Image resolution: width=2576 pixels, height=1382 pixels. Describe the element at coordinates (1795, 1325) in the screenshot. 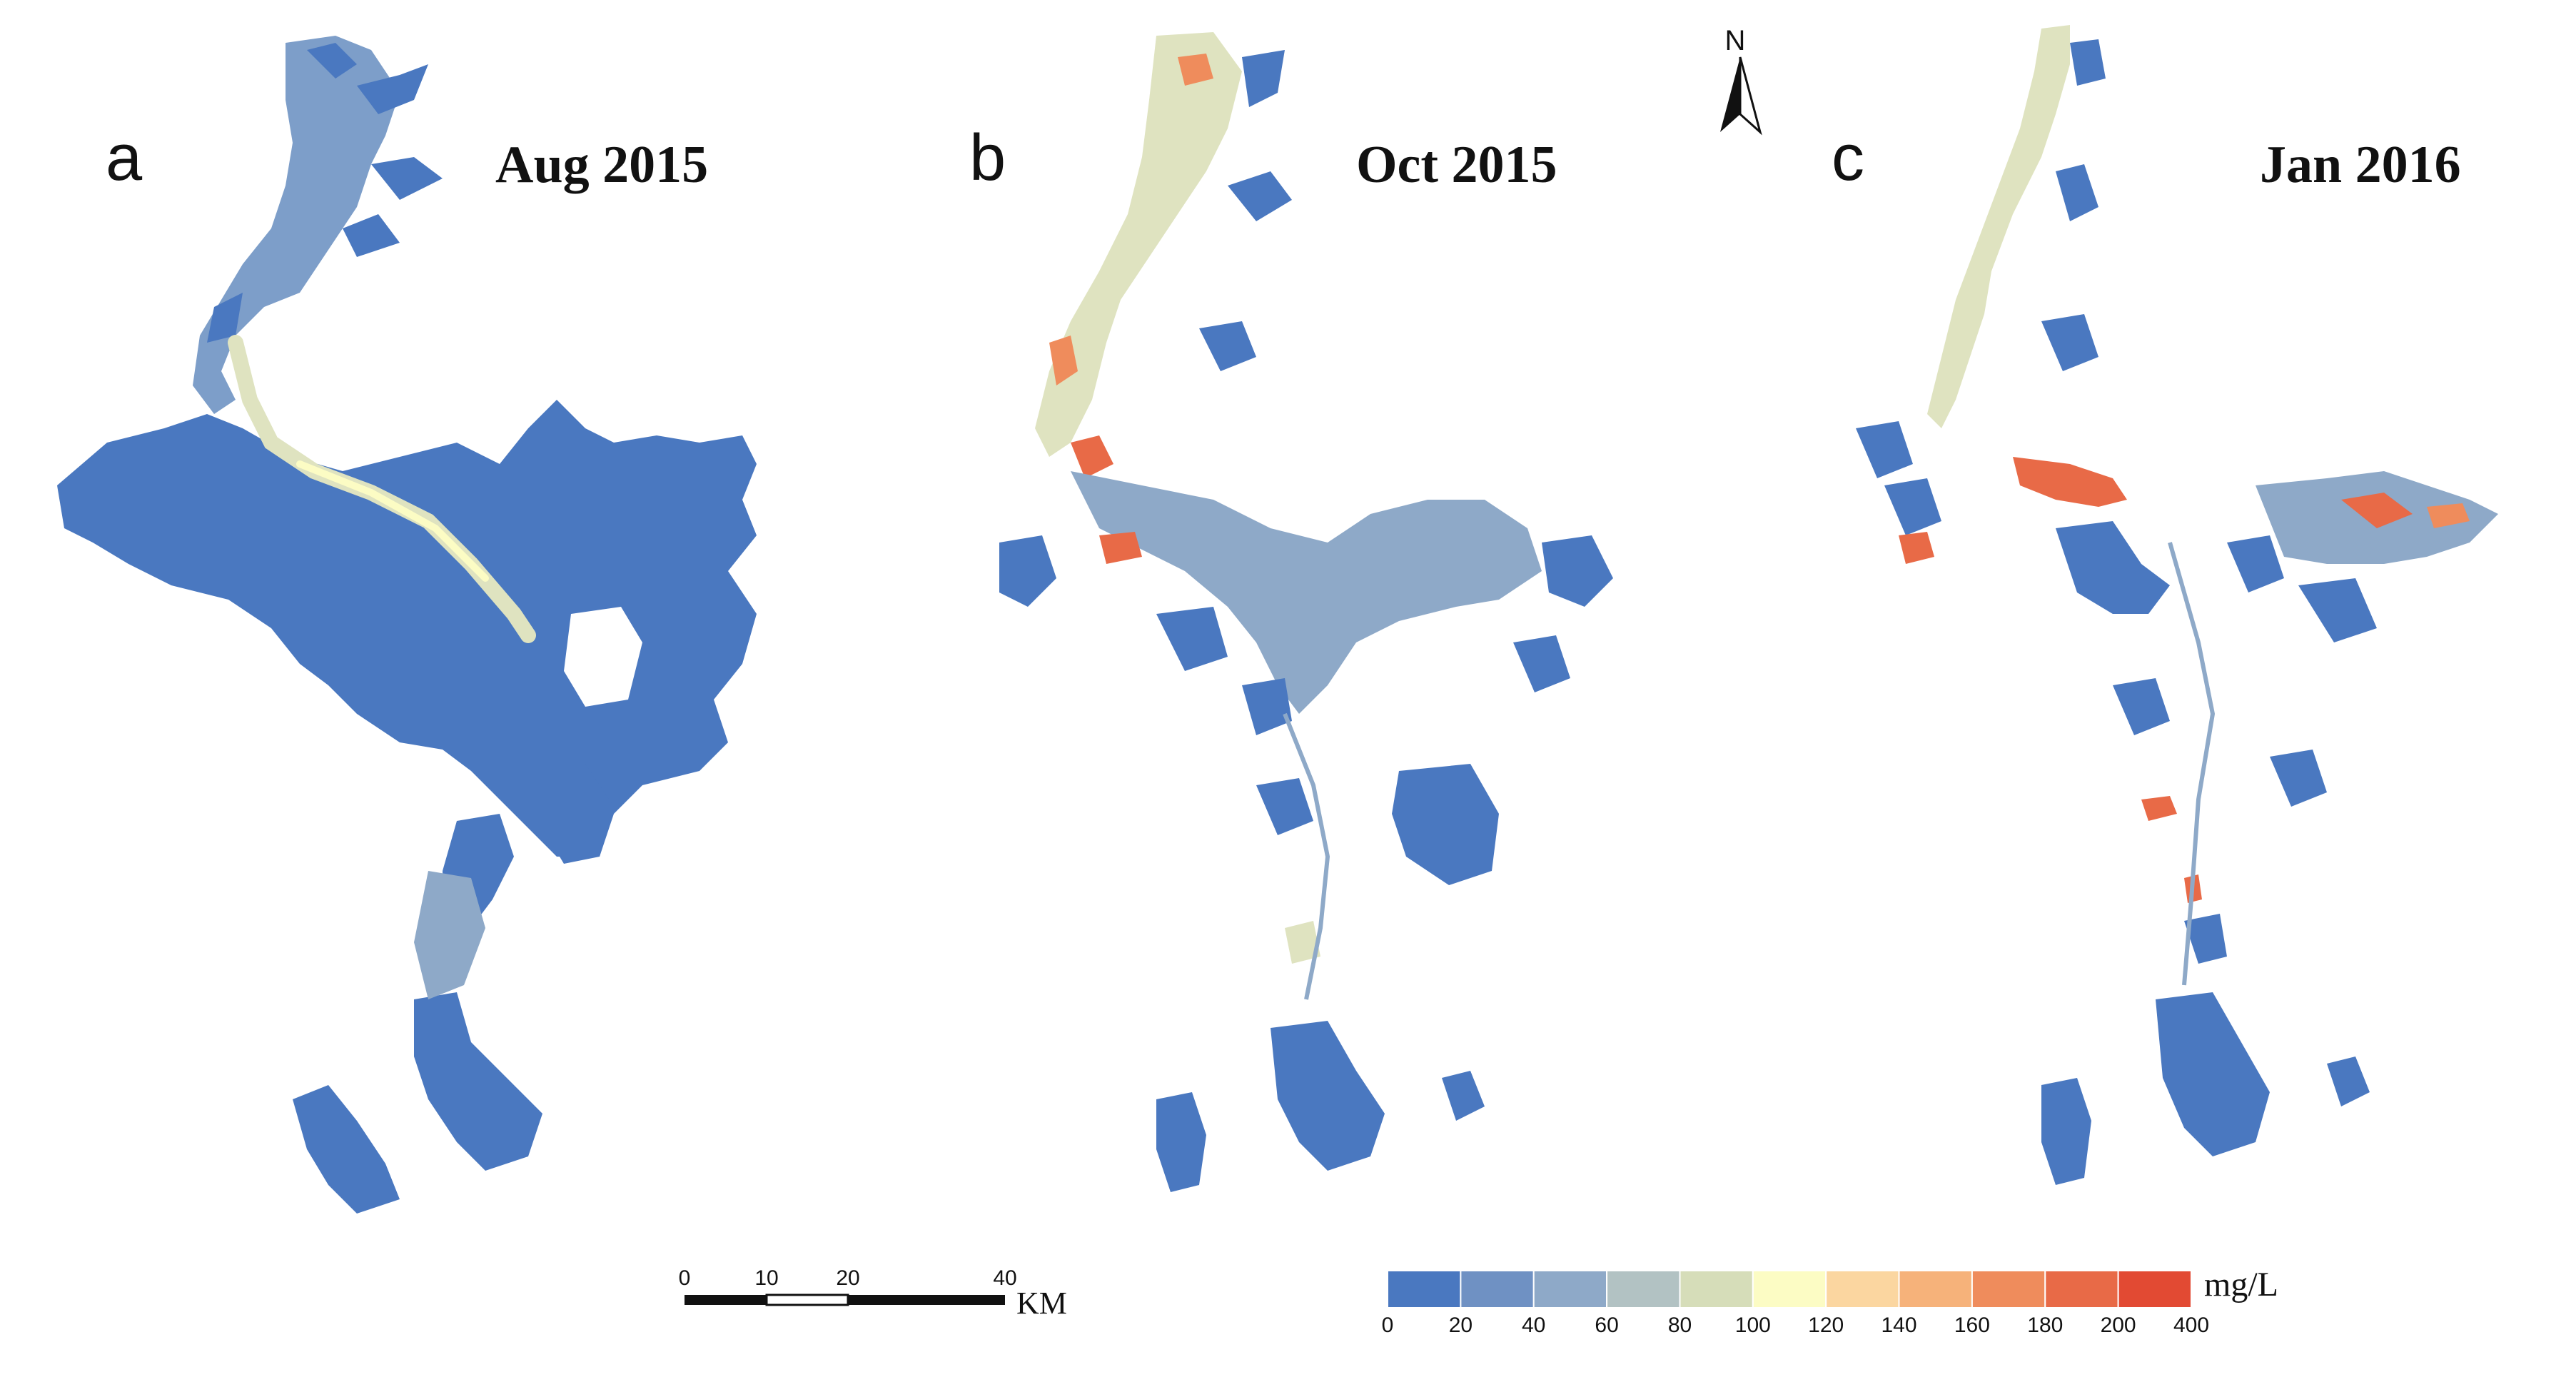

I see `legend-ticks: 0 20 40 60 80 100 120 140 160 180 200 400` at that location.